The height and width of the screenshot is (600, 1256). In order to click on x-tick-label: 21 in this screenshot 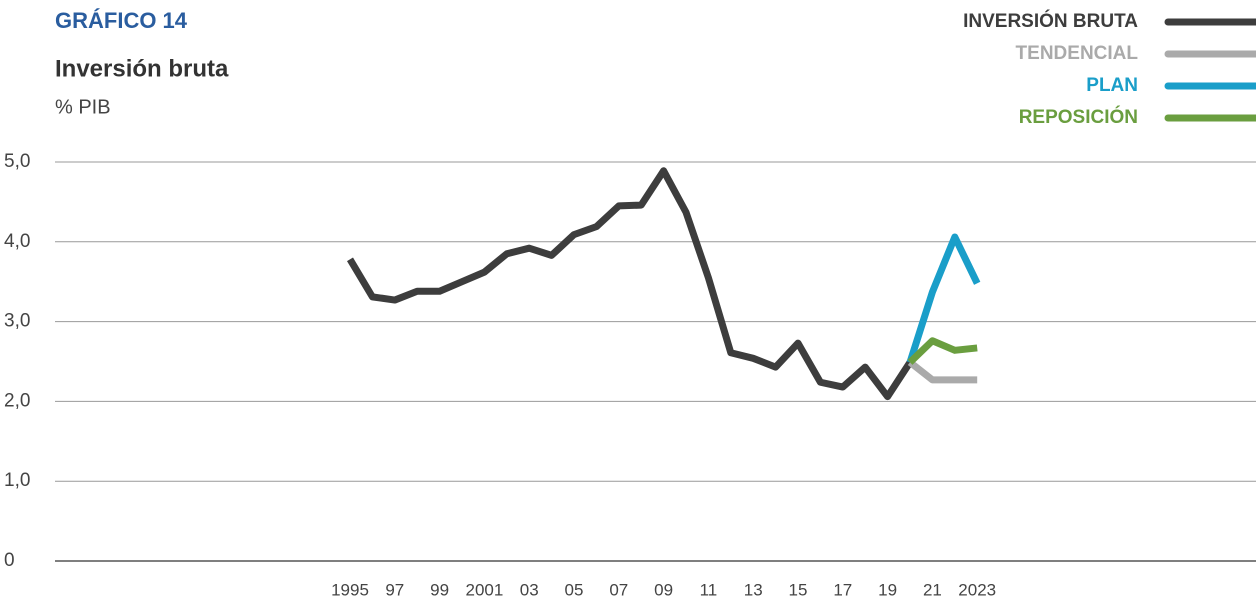, I will do `click(932, 589)`.